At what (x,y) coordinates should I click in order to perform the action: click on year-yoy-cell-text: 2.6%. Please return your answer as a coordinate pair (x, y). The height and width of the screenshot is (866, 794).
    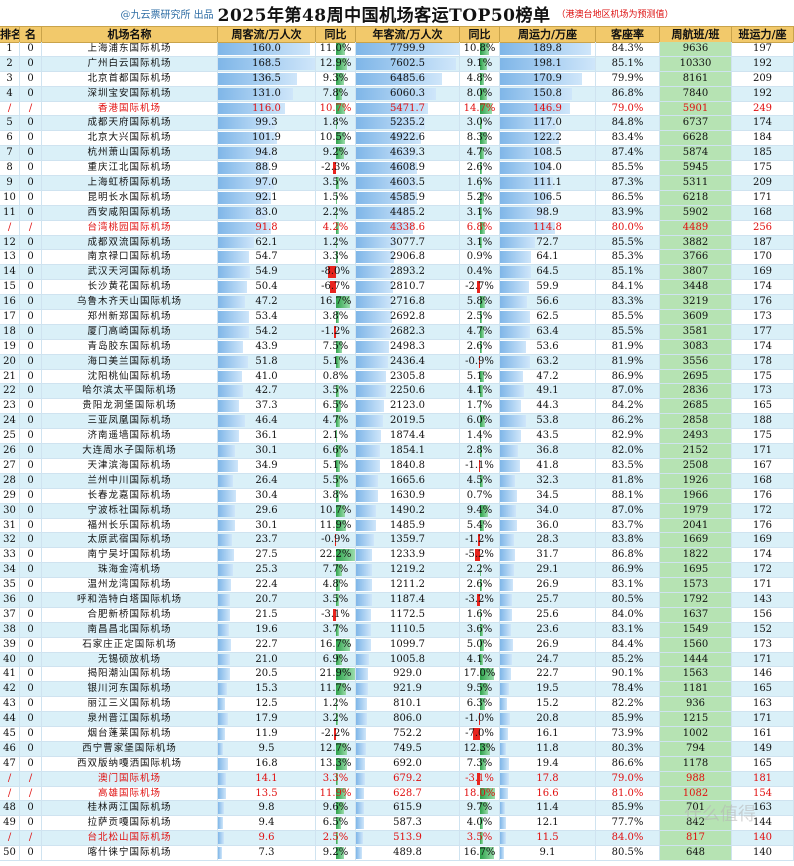
    Looking at the image, I should click on (479, 168).